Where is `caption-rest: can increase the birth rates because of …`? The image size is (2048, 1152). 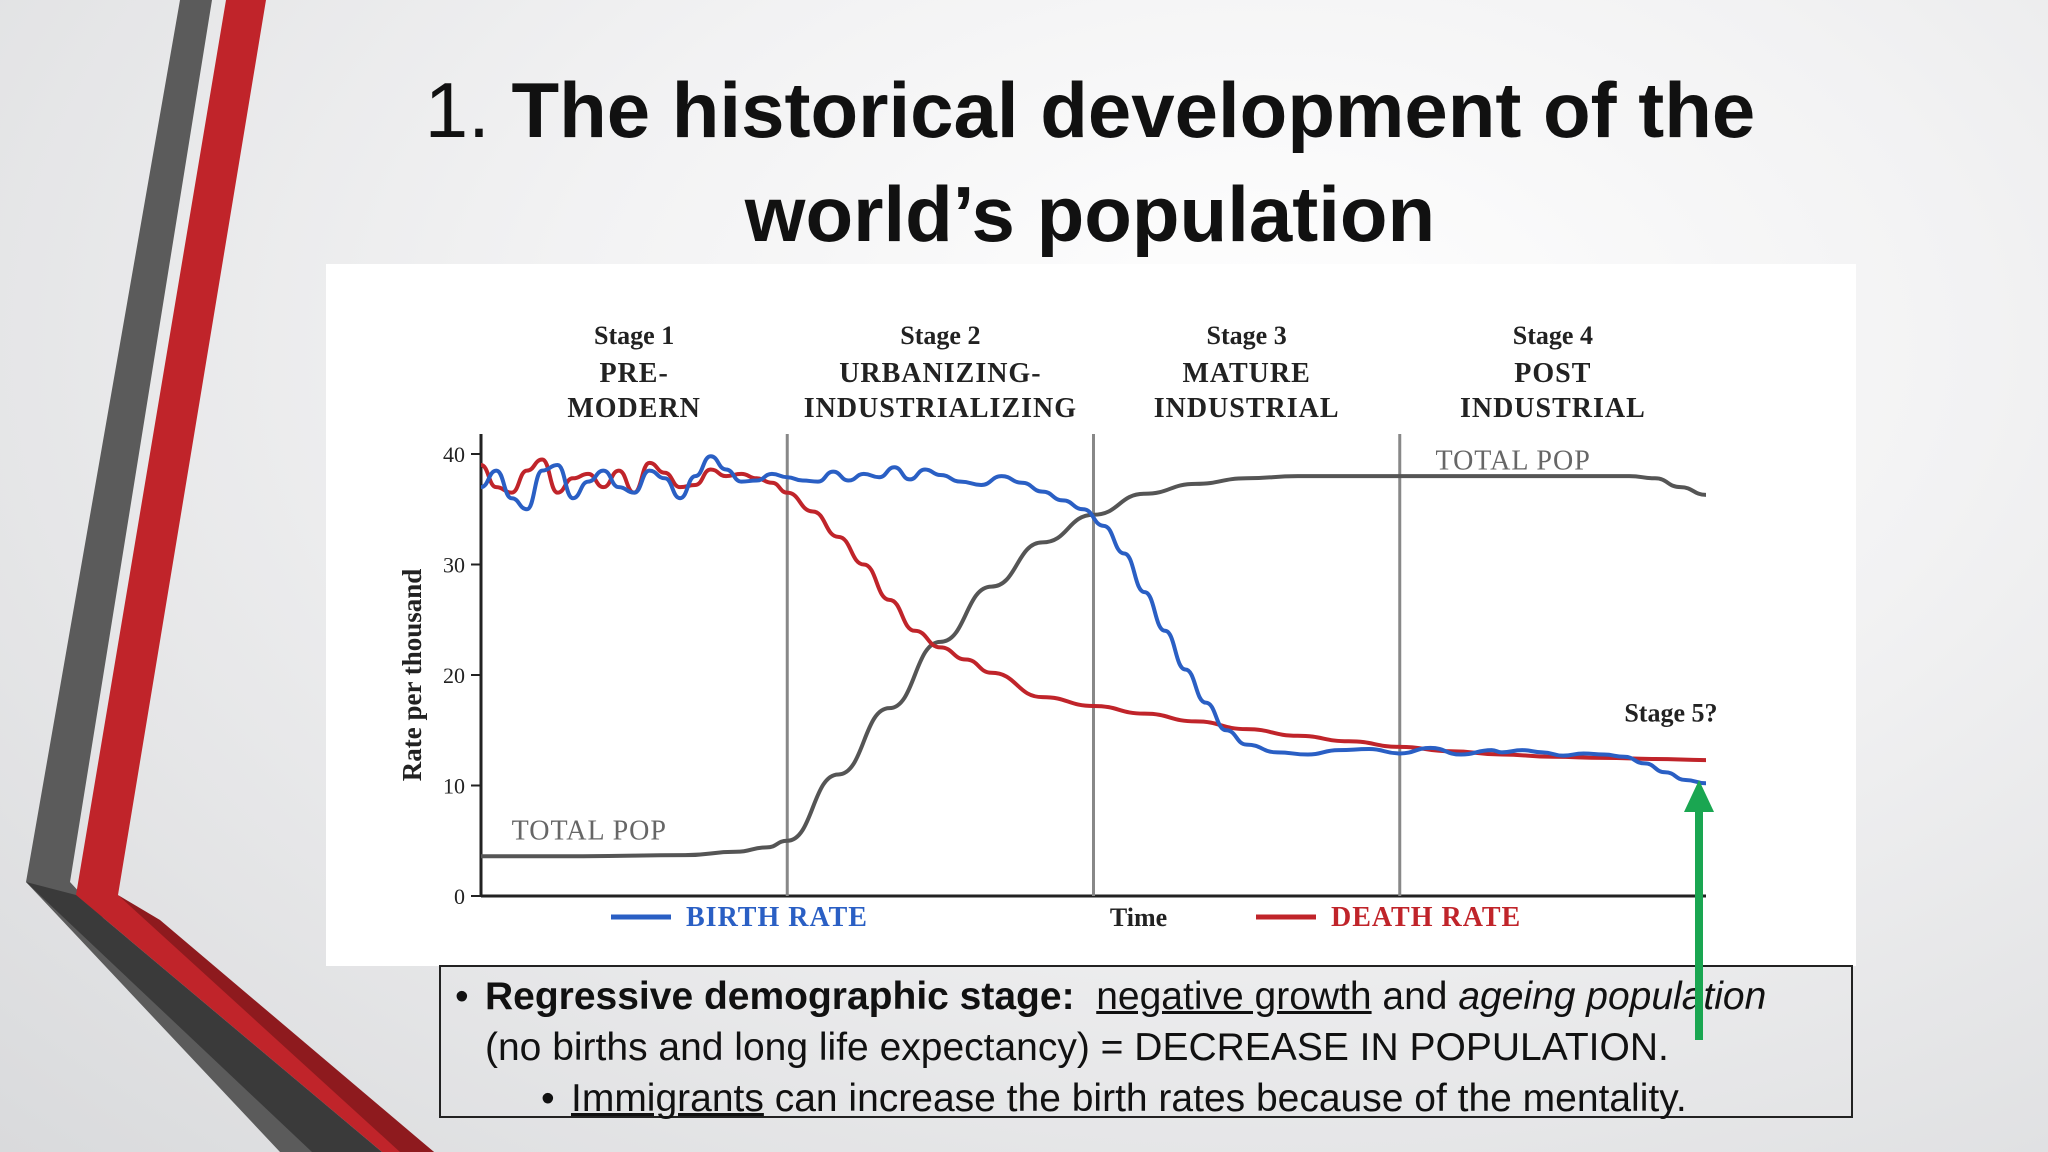
caption-rest: can increase the birth rates because of … is located at coordinates (1230, 1098).